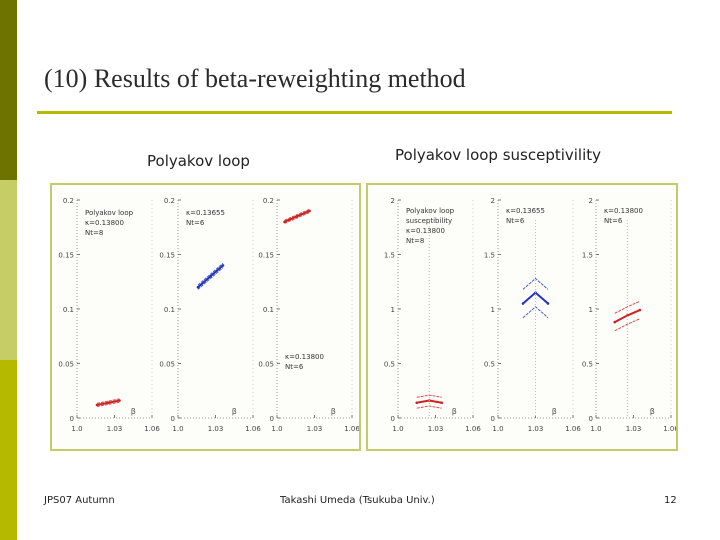 This screenshot has width=720, height=540. I want to click on title-rule, so click(354, 112).